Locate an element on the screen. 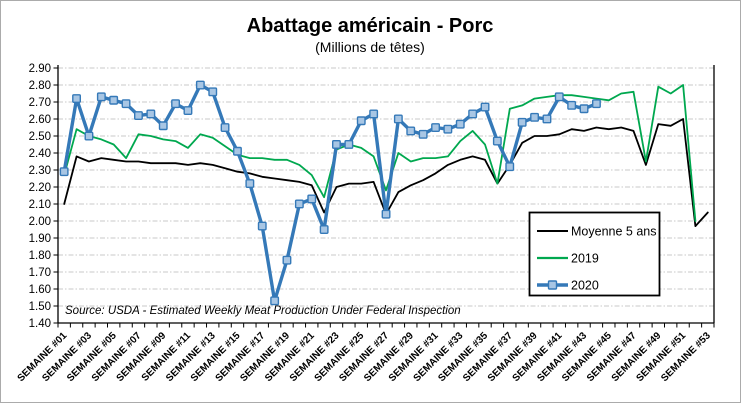  chart-title: Abattage américain - Porc is located at coordinates (370, 26).